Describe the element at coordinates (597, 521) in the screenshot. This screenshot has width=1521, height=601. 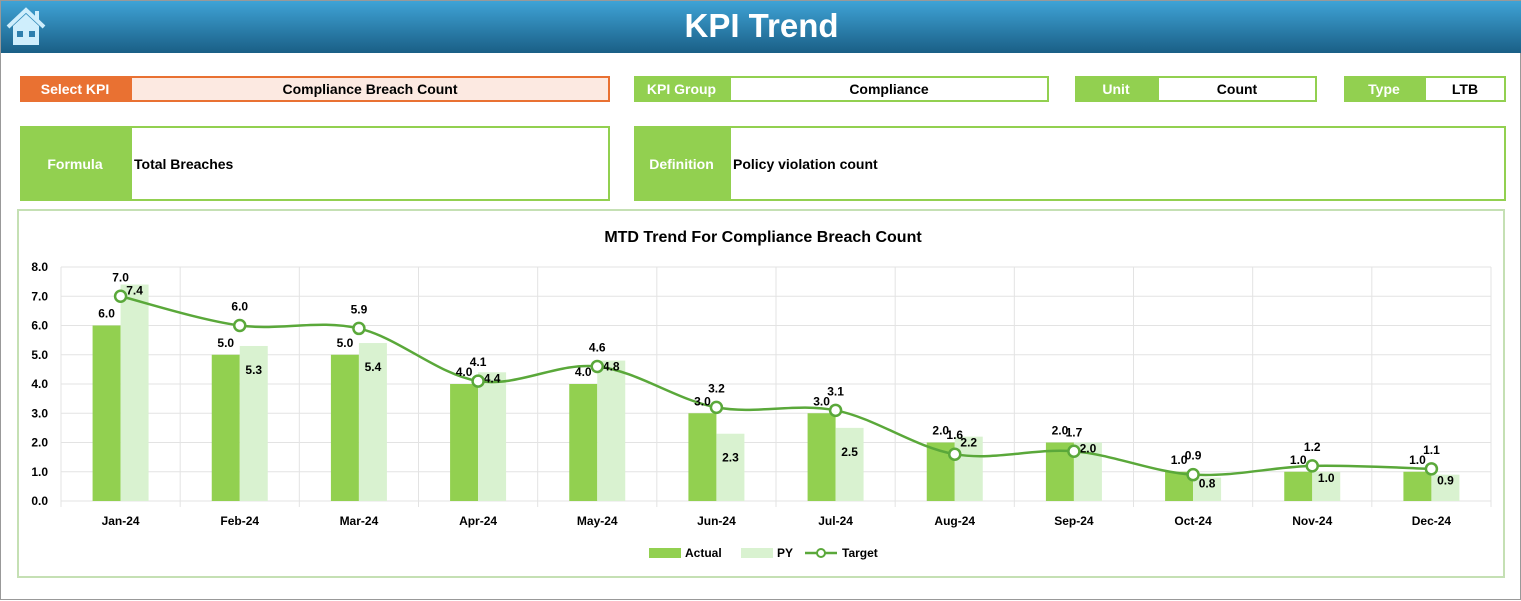
I see `x-tick-label: May-24` at that location.